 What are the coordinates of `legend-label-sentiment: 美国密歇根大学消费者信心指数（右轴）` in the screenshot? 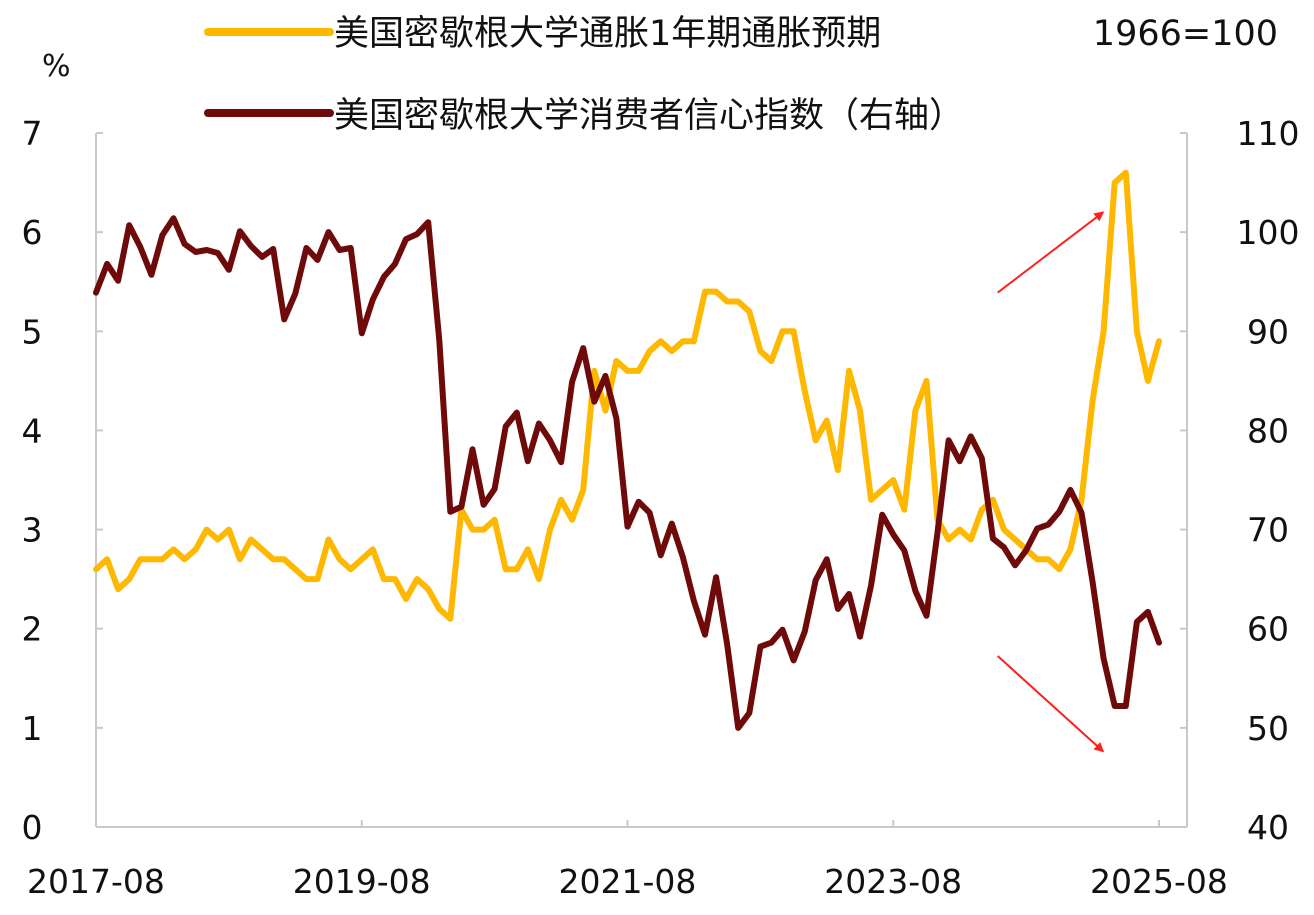 It's located at (649, 116).